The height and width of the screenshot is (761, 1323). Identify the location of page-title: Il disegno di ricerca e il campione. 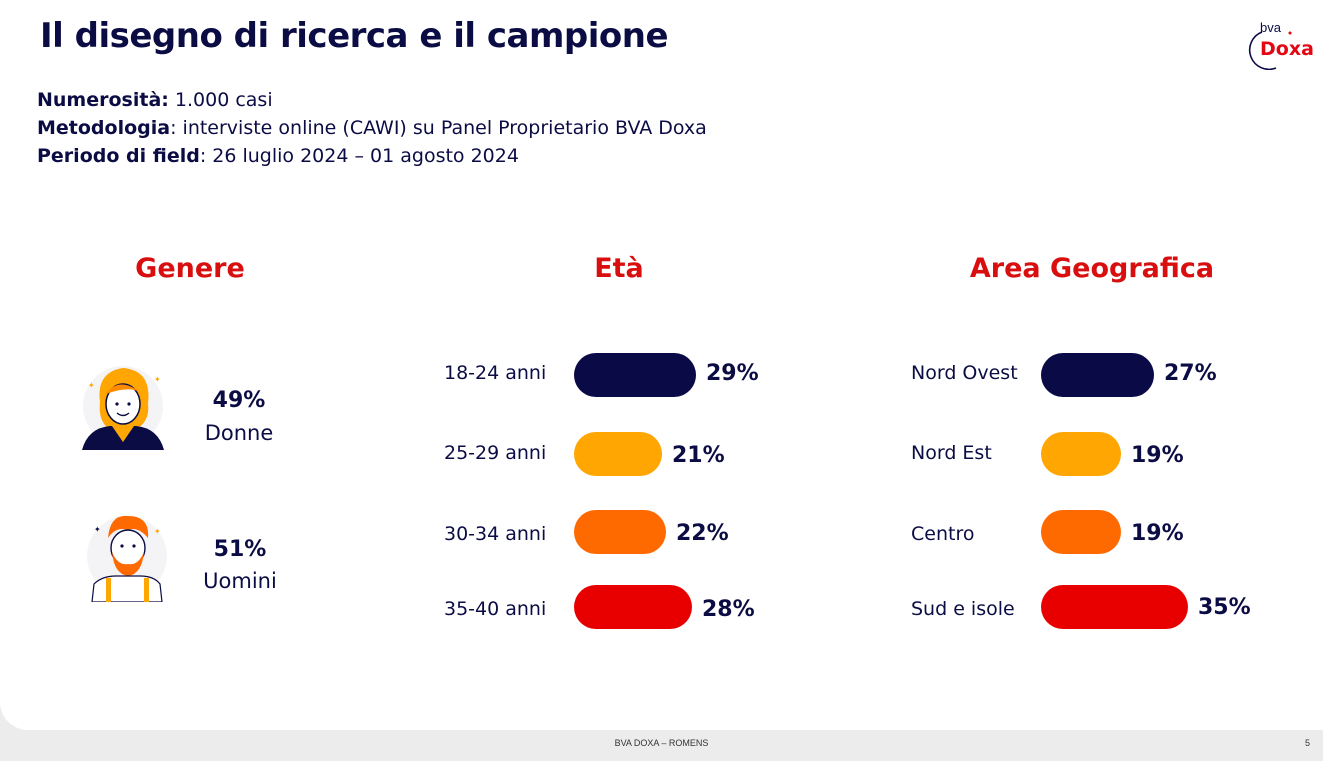
(354, 36).